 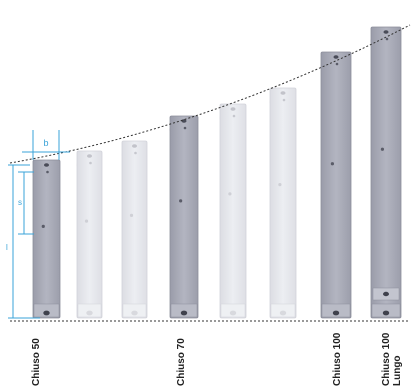 I want to click on spacing-label: s, so click(x=20, y=202).